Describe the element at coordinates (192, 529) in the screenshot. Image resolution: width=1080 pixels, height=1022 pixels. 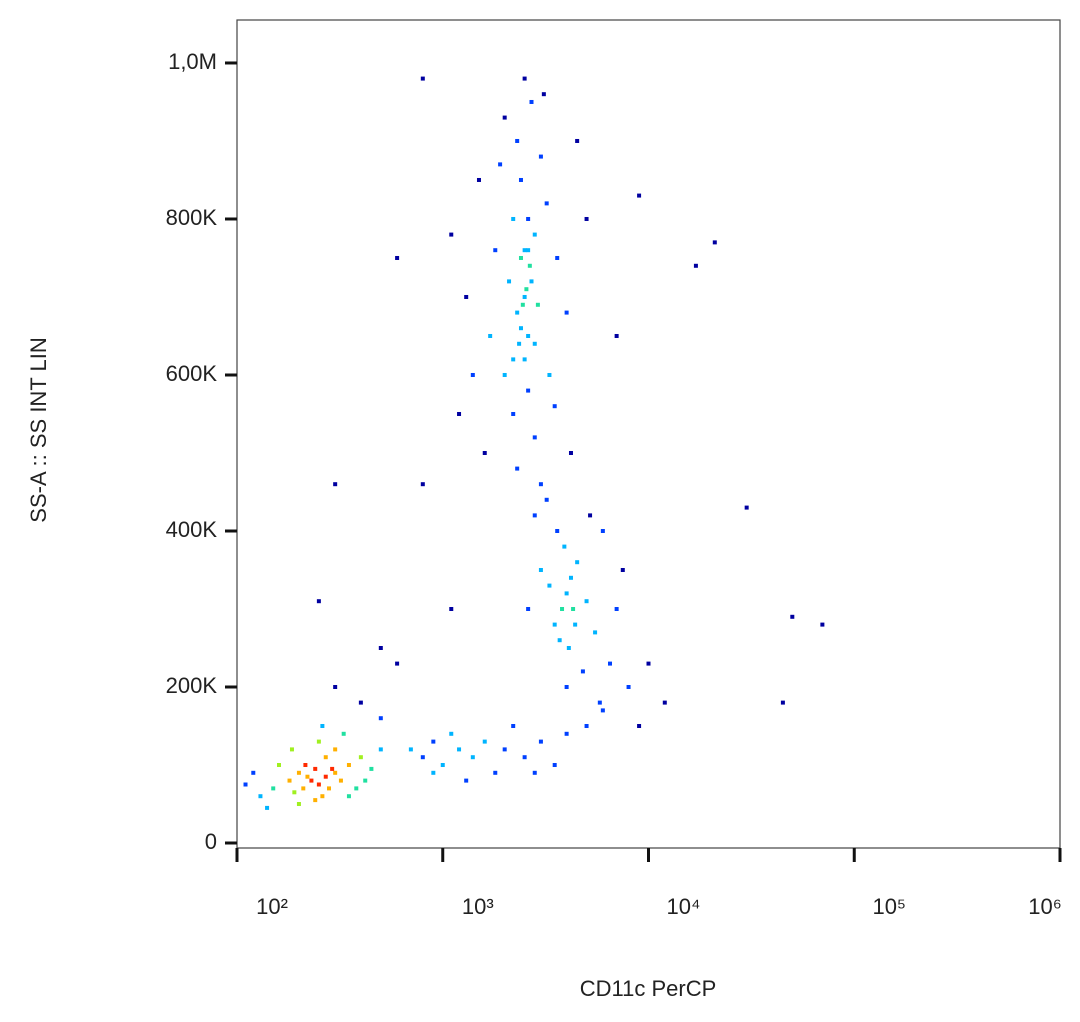
I see `y-tick-label: 400K` at that location.